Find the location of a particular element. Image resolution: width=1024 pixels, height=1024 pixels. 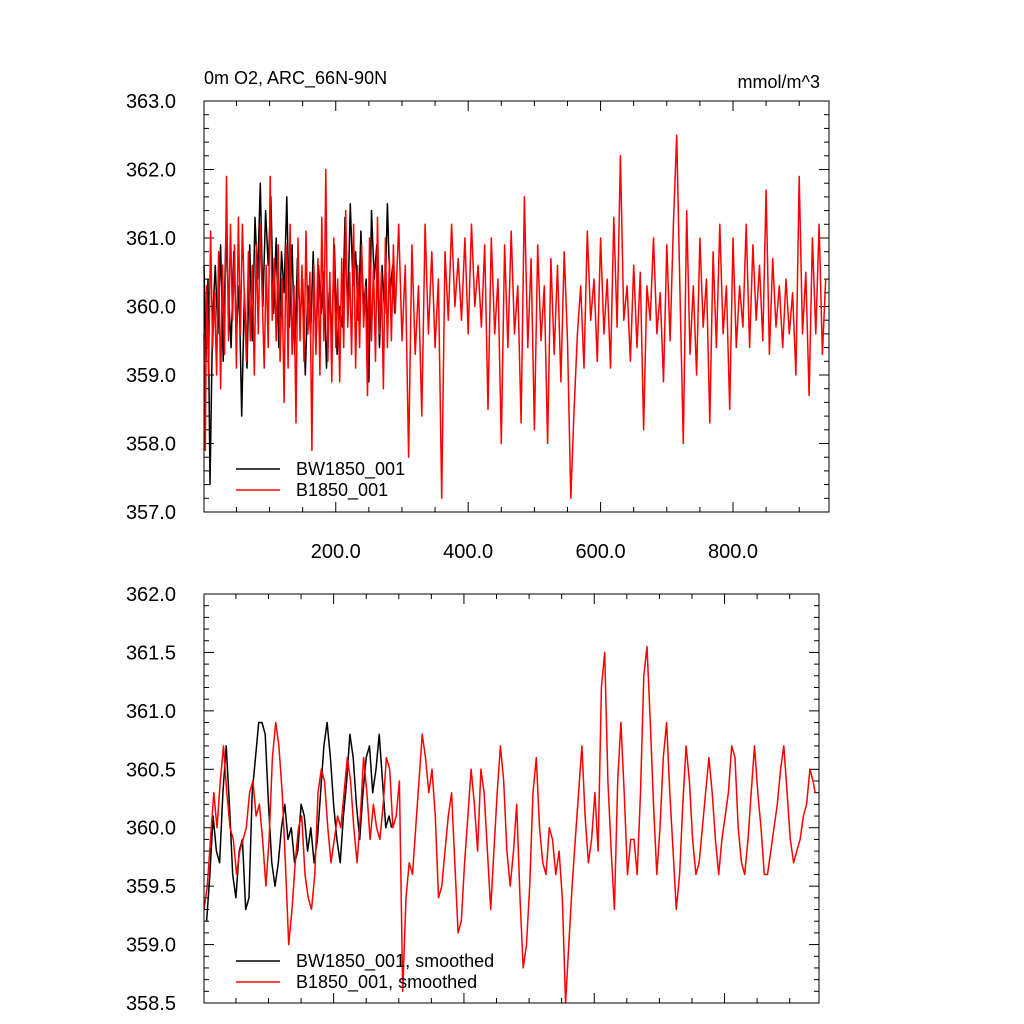

x-tick-label: 600.0 is located at coordinates (601, 552).